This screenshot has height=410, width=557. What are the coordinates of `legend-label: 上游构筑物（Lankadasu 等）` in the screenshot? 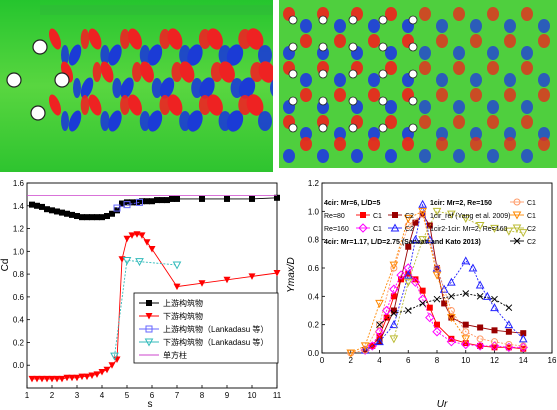 It's located at (215, 329).